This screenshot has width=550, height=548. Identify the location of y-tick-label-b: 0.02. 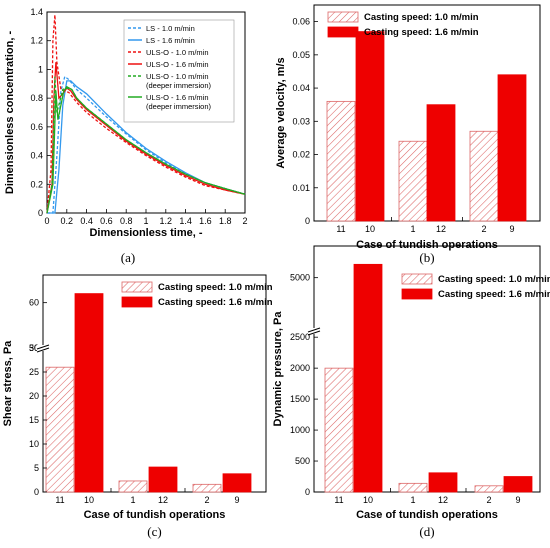
(301, 155).